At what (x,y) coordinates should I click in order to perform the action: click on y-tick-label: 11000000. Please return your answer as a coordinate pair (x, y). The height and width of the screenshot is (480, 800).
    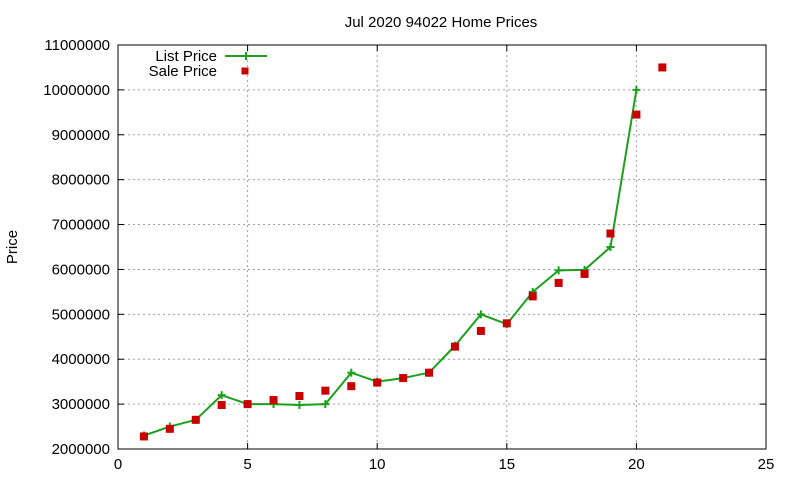
    Looking at the image, I should click on (77, 45).